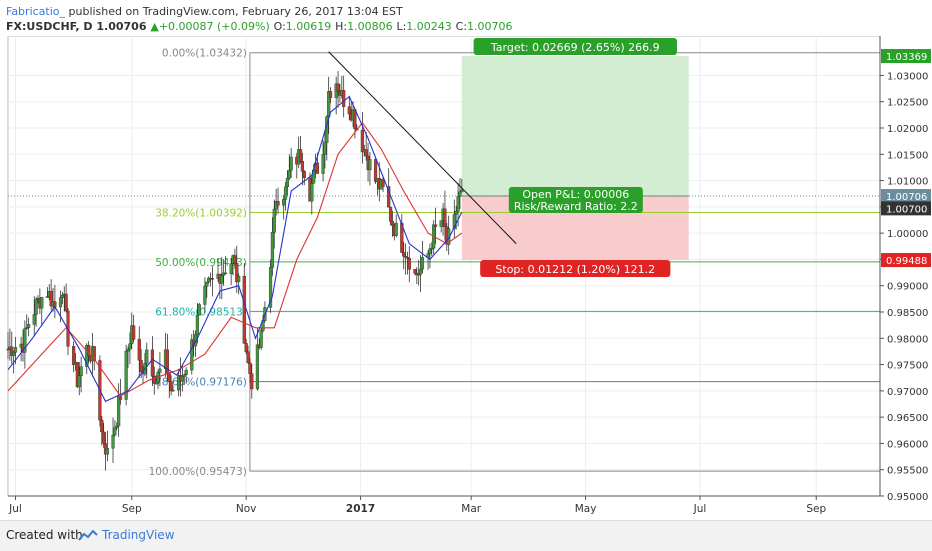 The height and width of the screenshot is (551, 932). Describe the element at coordinates (49, 26) in the screenshot. I see `symbol-name: FX:USDCHF, D` at that location.